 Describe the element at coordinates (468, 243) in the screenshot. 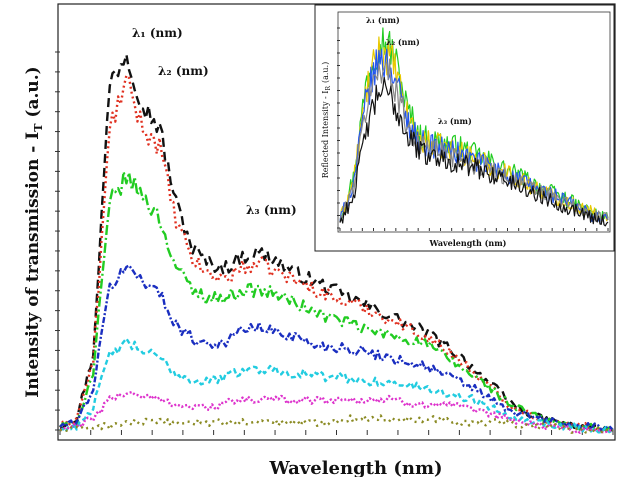

I see `inset-x-axis-title: Wavelength (nm)` at that location.